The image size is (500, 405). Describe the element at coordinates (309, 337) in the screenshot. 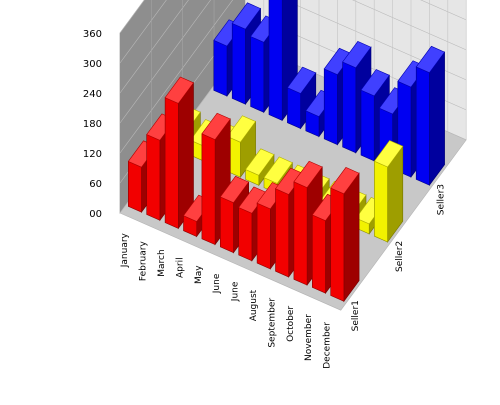

I see `x-tick-label: November` at that location.